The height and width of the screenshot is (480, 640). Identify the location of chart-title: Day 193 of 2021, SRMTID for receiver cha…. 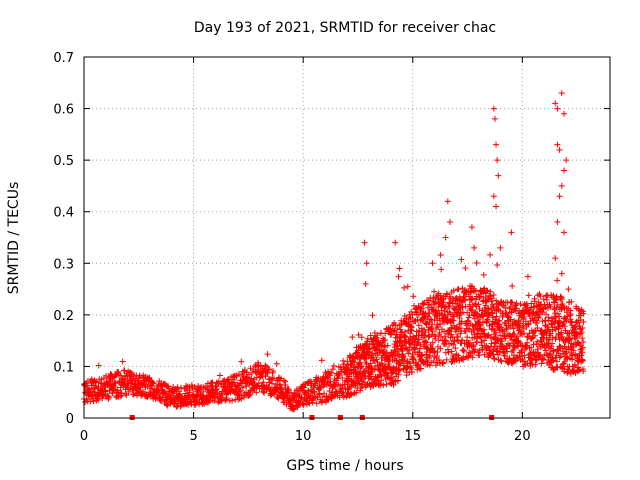
(345, 28).